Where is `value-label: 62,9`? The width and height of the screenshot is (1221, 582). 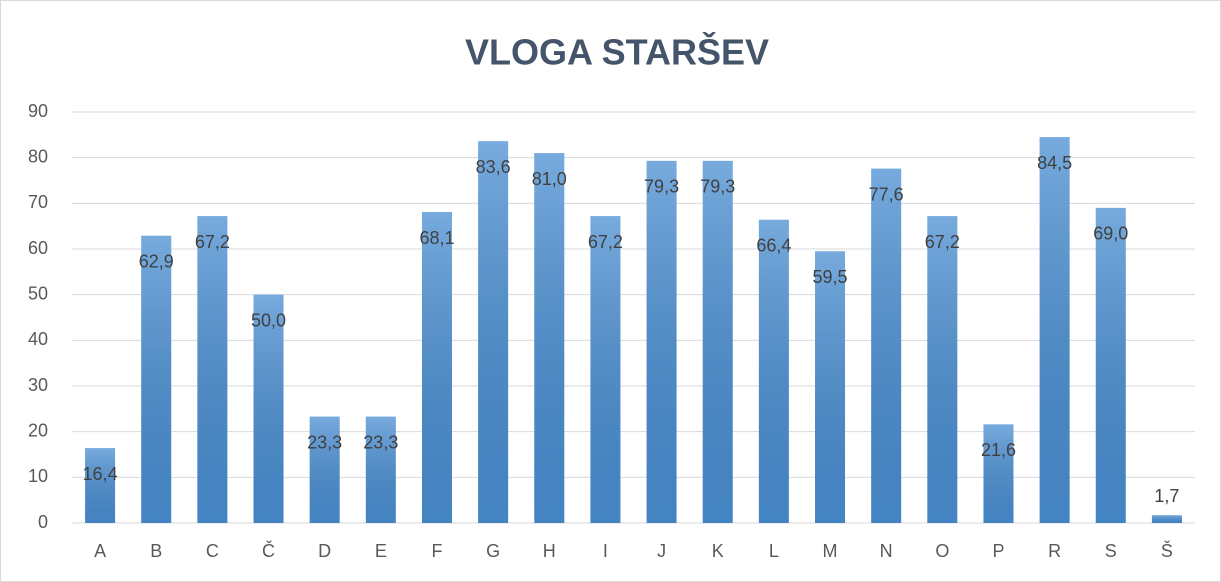
value-label: 62,9 is located at coordinates (156, 262).